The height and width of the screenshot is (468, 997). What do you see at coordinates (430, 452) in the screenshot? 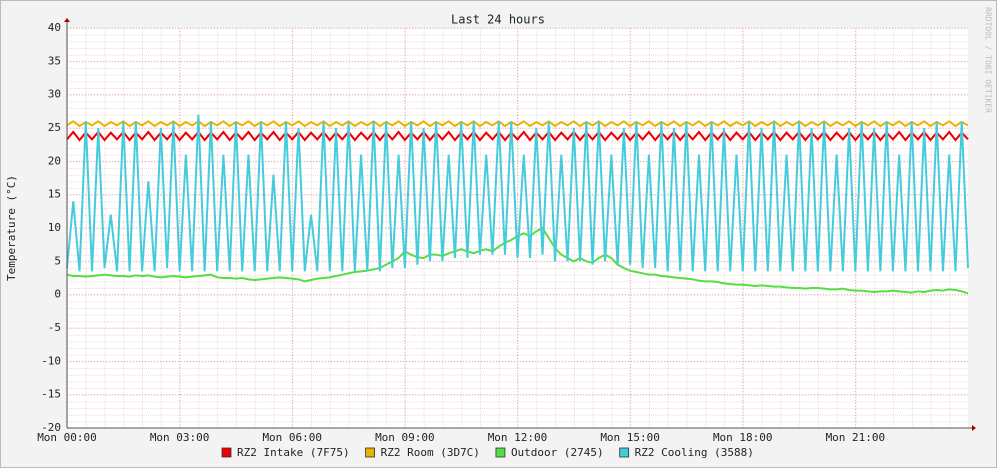
I see `legend-label: RZ2 Room (3D7C)` at bounding box center [430, 452].